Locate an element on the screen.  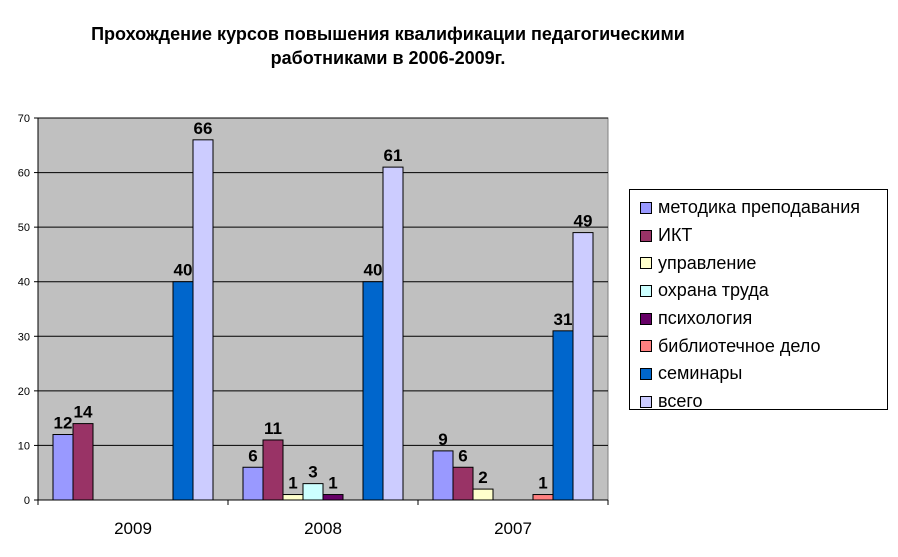
data-label: 9 is located at coordinates (442, 439).